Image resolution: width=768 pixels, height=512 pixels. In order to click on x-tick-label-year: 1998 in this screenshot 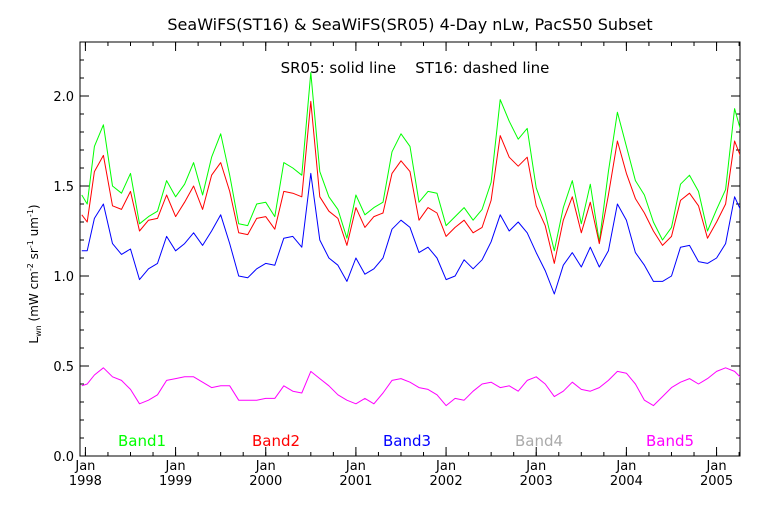, I will do `click(85, 481)`.